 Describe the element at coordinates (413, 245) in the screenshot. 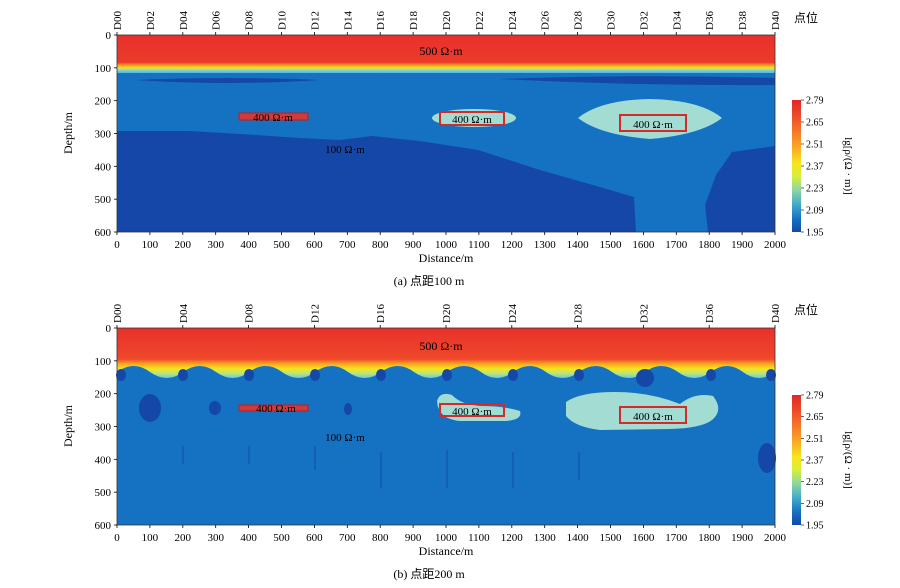

I see `x-tick-label: 900` at that location.